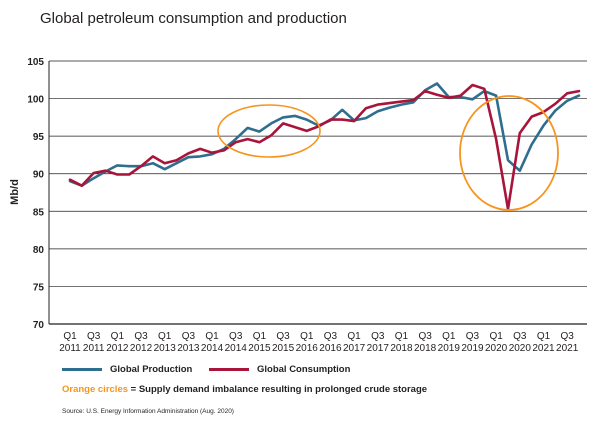 The height and width of the screenshot is (424, 600). I want to click on x-tick-quarter-11: Q3, so click(331, 336).